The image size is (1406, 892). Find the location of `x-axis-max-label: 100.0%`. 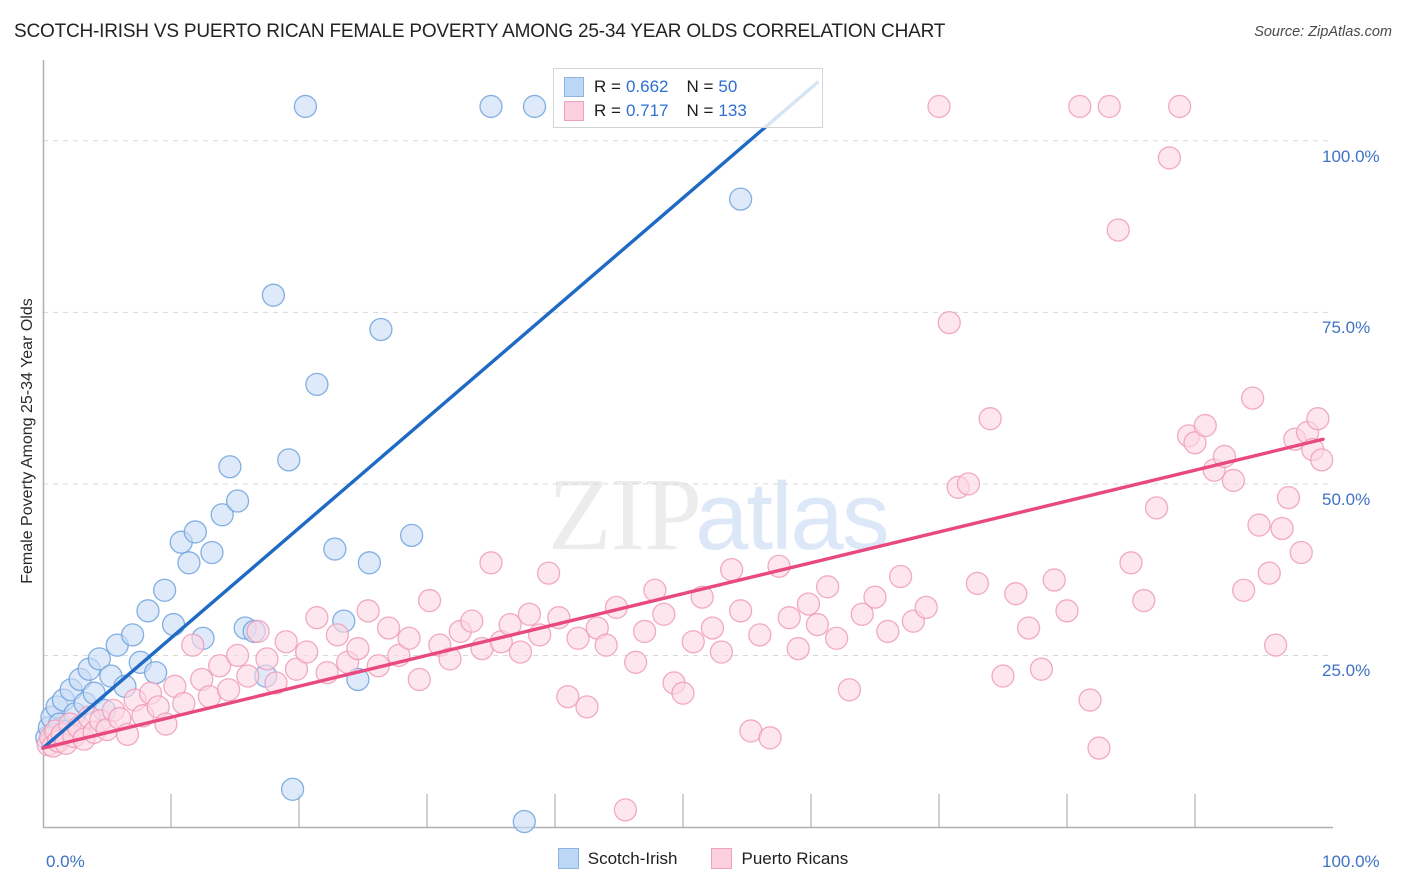

x-axis-max-label: 100.0% is located at coordinates (1351, 861).